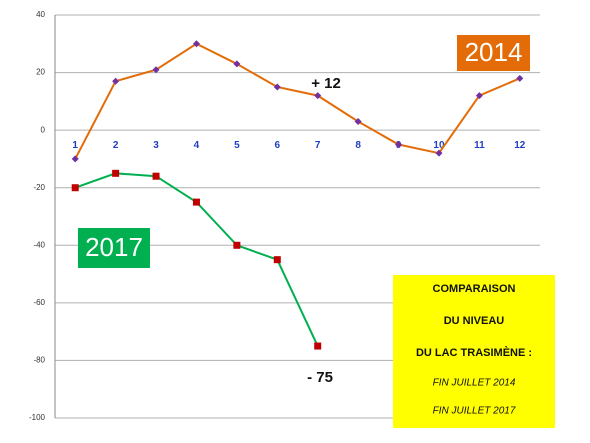  Describe the element at coordinates (320, 377) in the screenshot. I see `annotation: - 75` at that location.